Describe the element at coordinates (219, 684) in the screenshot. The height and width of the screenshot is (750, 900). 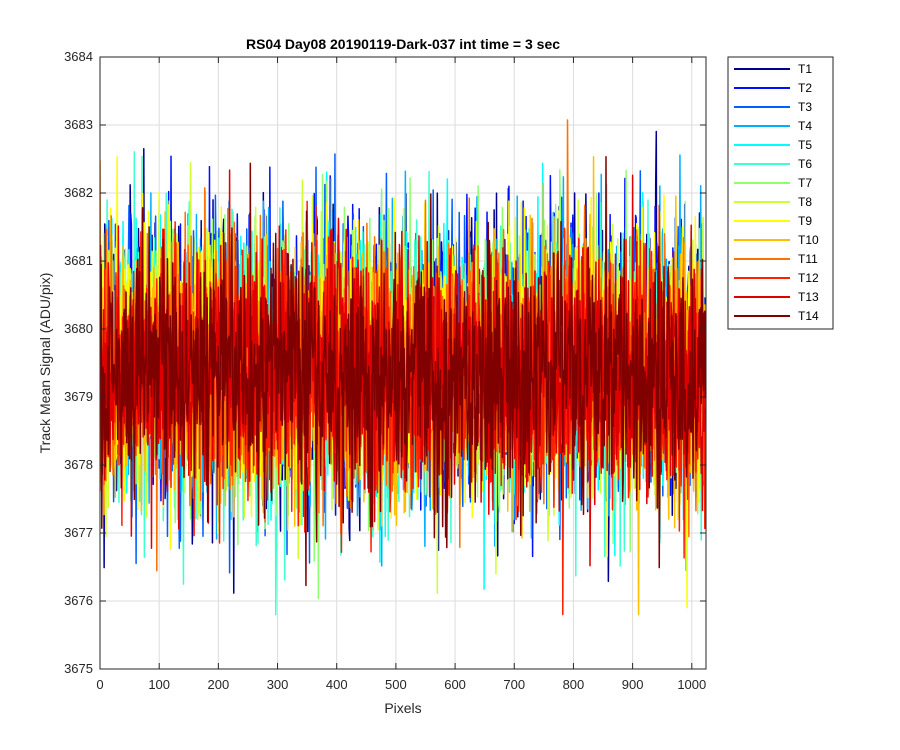
I see `x-tick-label: 200` at that location.